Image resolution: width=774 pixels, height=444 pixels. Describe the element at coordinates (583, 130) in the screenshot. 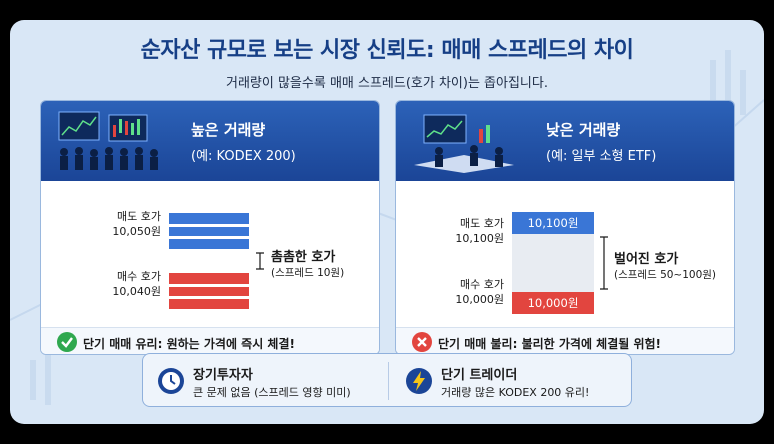

I see `panel-title: 낮은 거래량` at that location.